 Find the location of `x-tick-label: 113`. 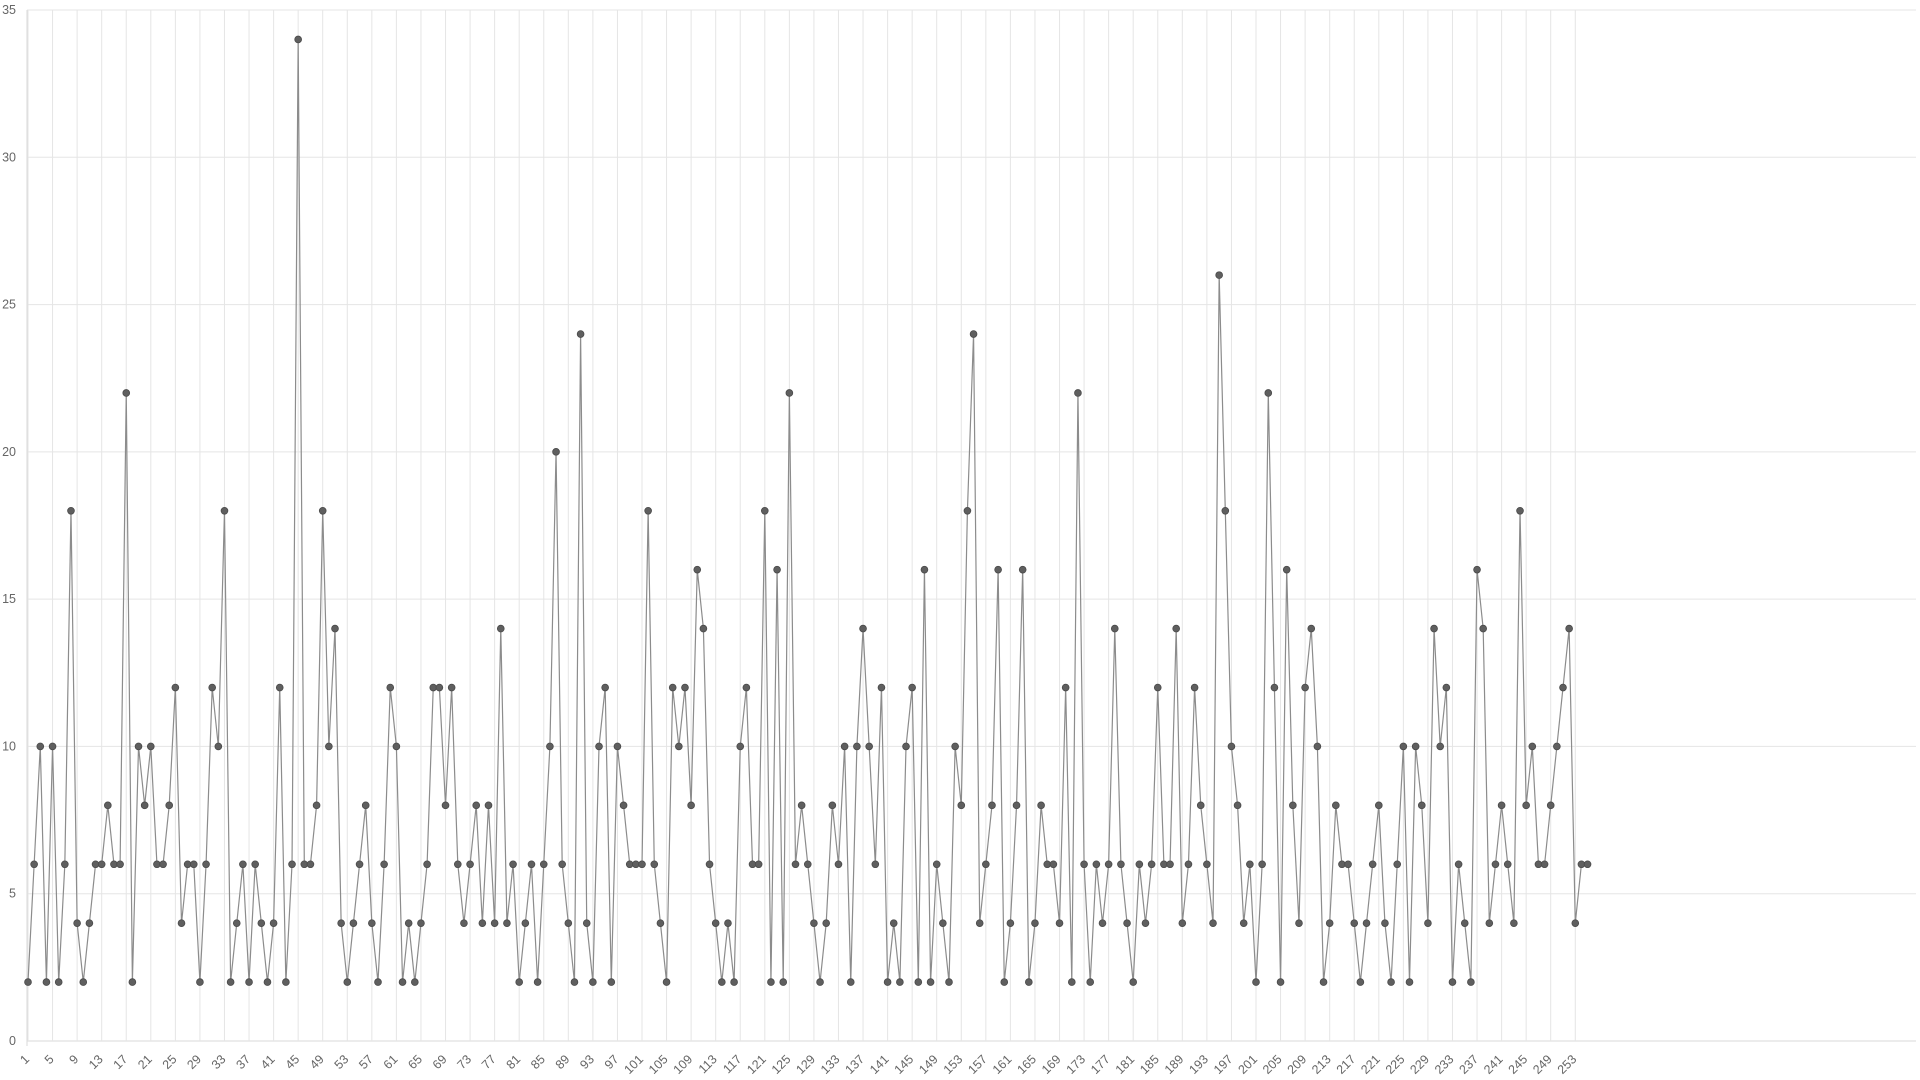

x-tick-label: 113 is located at coordinates (708, 1064).